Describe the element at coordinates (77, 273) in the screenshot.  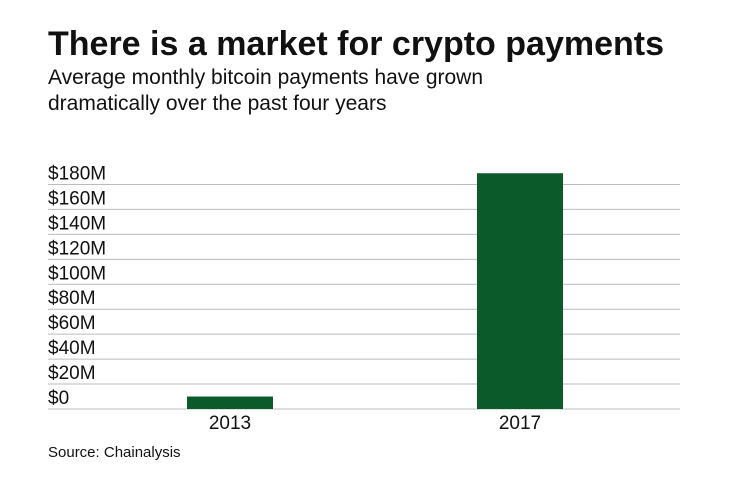
I see `y-tick-label: $100M` at that location.